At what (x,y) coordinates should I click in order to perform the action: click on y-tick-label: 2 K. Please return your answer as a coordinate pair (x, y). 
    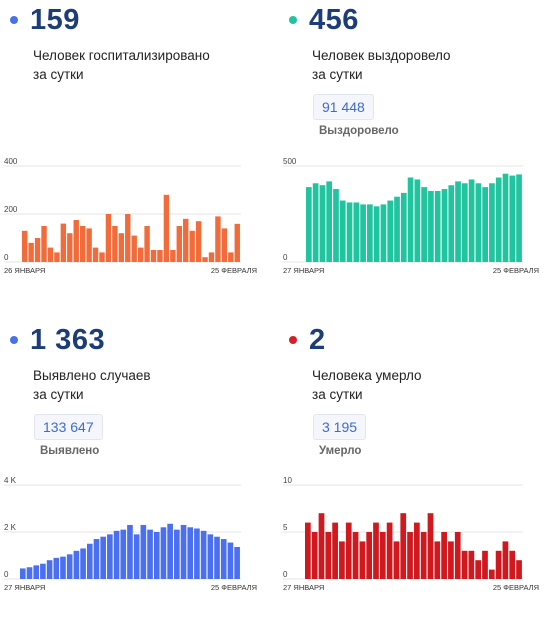
    Looking at the image, I should click on (10, 527).